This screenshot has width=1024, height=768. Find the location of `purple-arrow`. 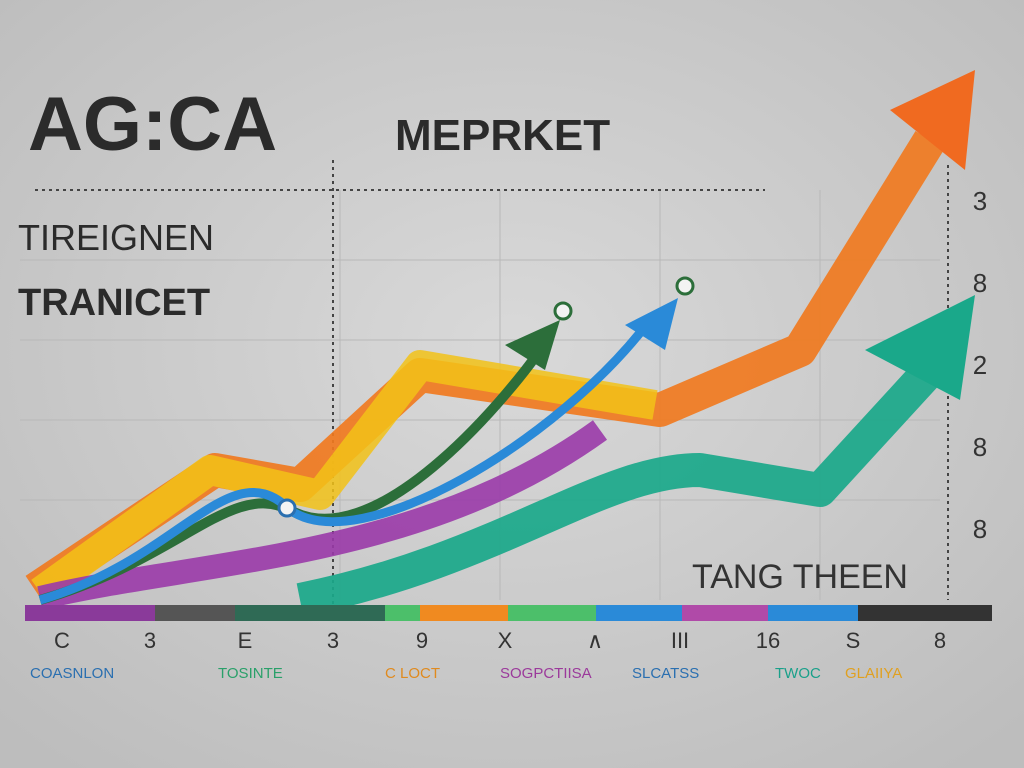

purple-arrow is located at coordinates (322, 515).